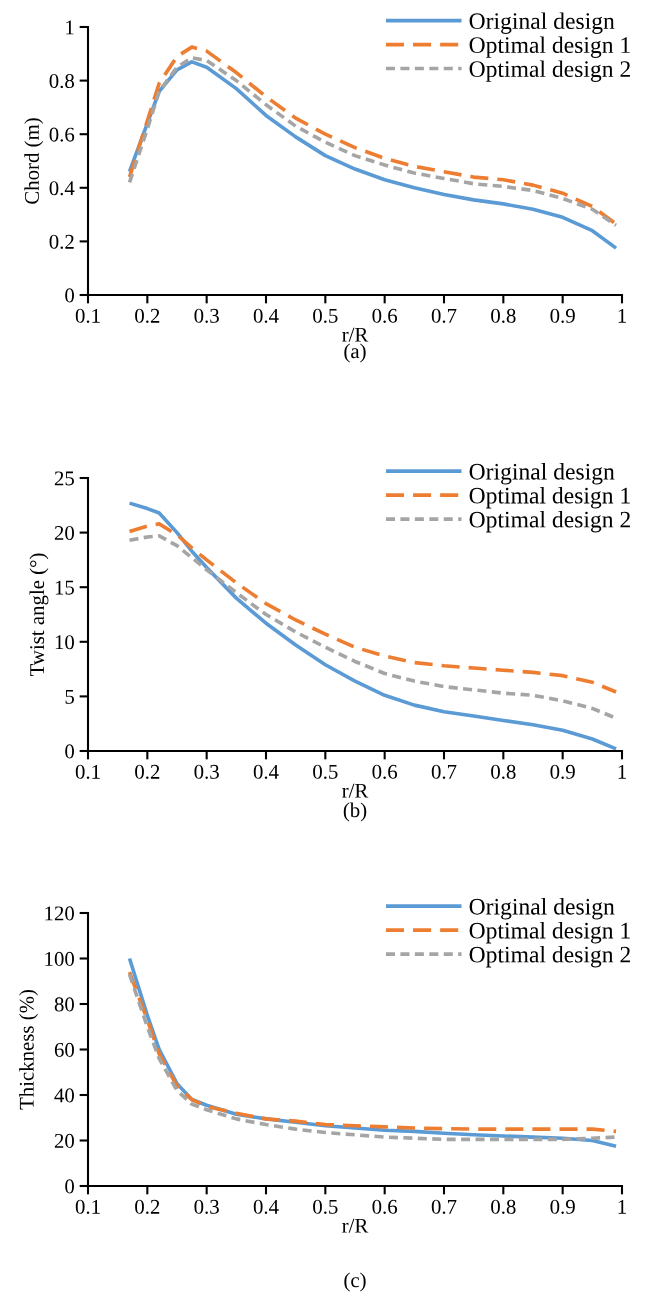 This screenshot has width=652, height=1308. Describe the element at coordinates (70, 27) in the screenshot. I see `y-tick-label: 1` at that location.